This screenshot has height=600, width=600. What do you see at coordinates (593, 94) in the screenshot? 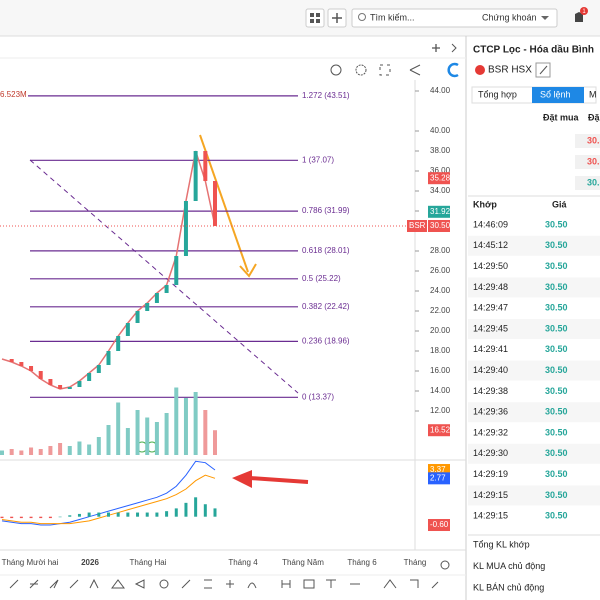
I see `tab: M` at bounding box center [593, 94].